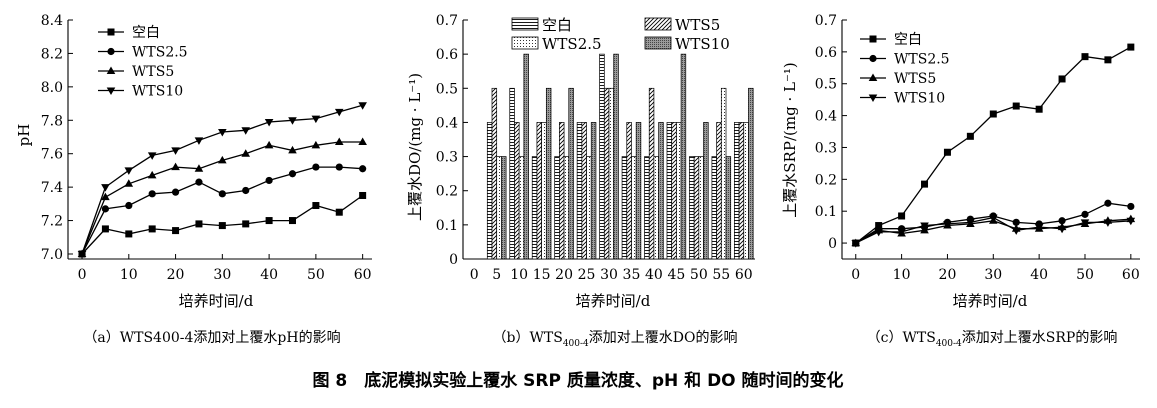  What do you see at coordinates (52, 54) in the screenshot?
I see `y-tick-label: 8.2` at bounding box center [52, 54].